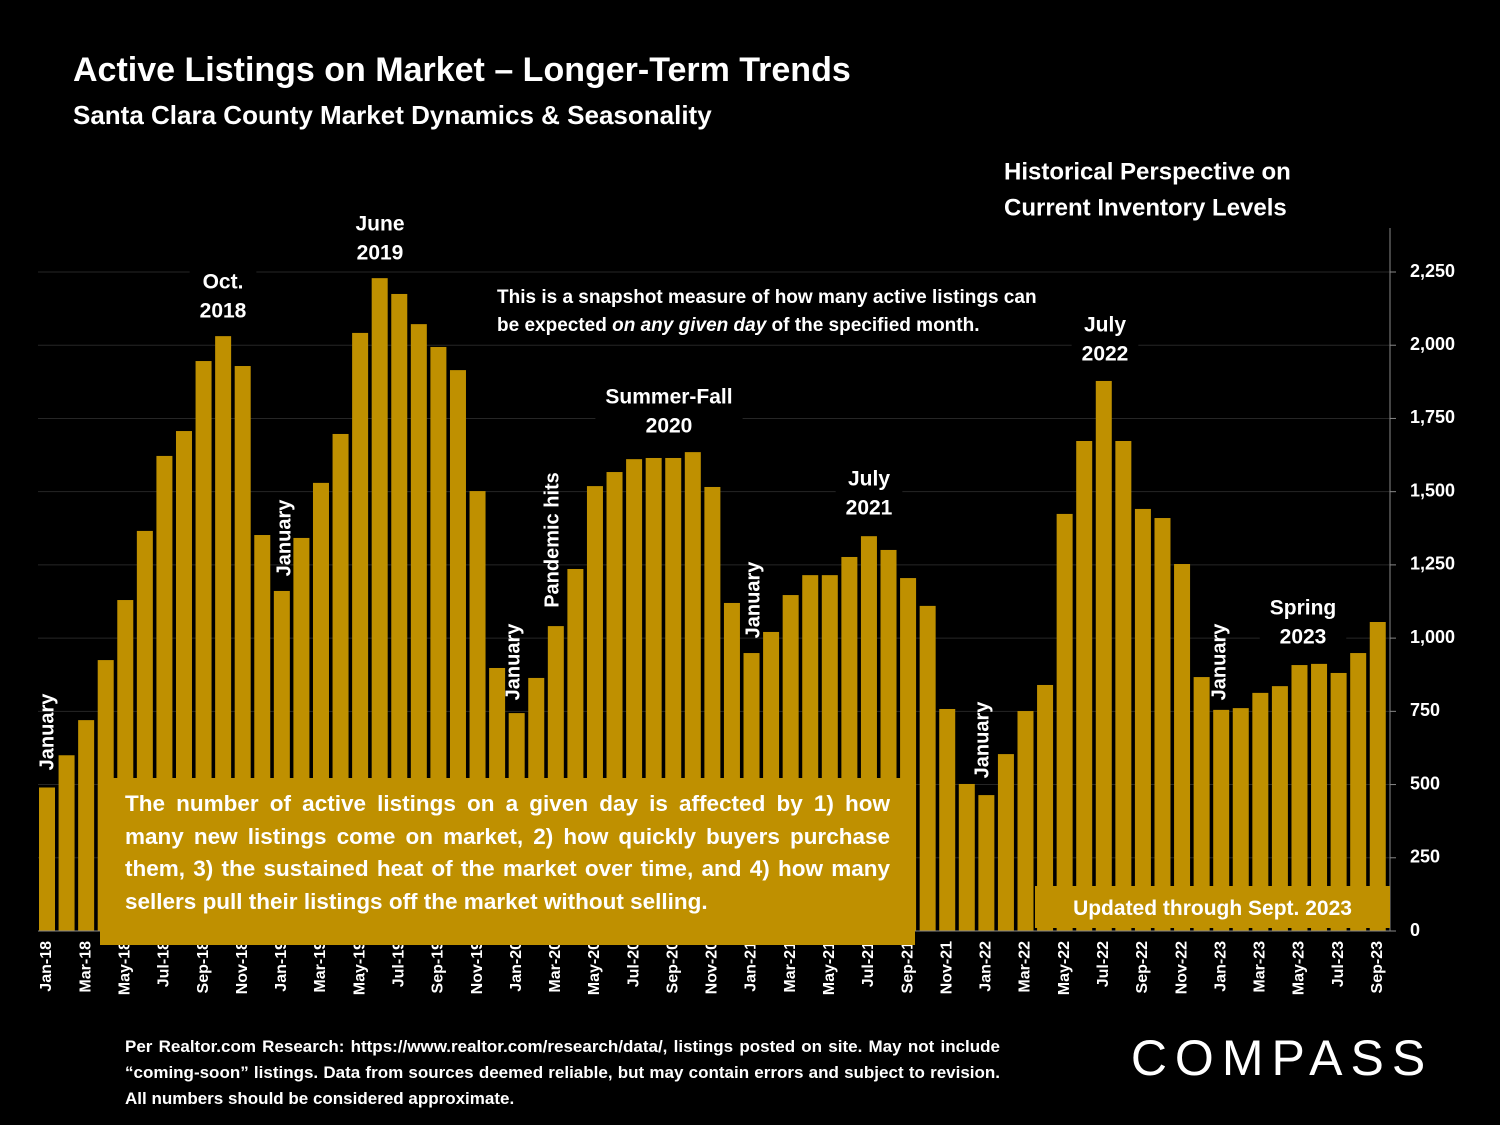 Image resolution: width=1500 pixels, height=1125 pixels. Describe the element at coordinates (1147, 171) in the screenshot. I see `side-heading: Historical Perspective on` at that location.